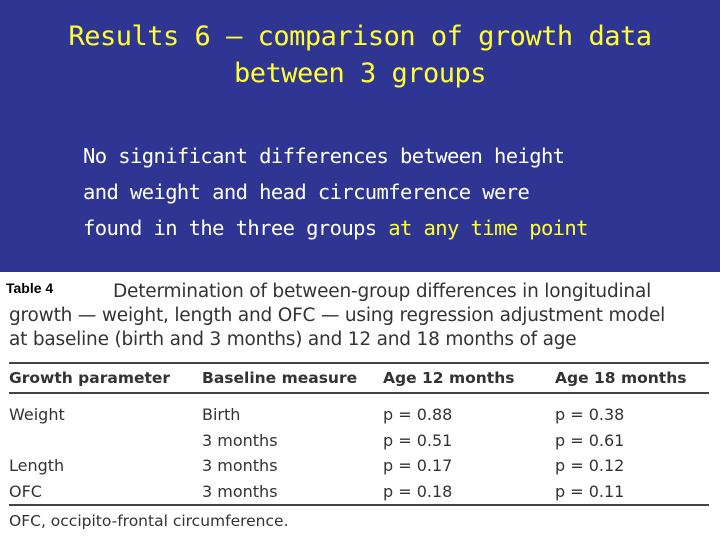 The height and width of the screenshot is (540, 720). What do you see at coordinates (590, 466) in the screenshot?
I see `table-cell: p = 0.12` at bounding box center [590, 466].